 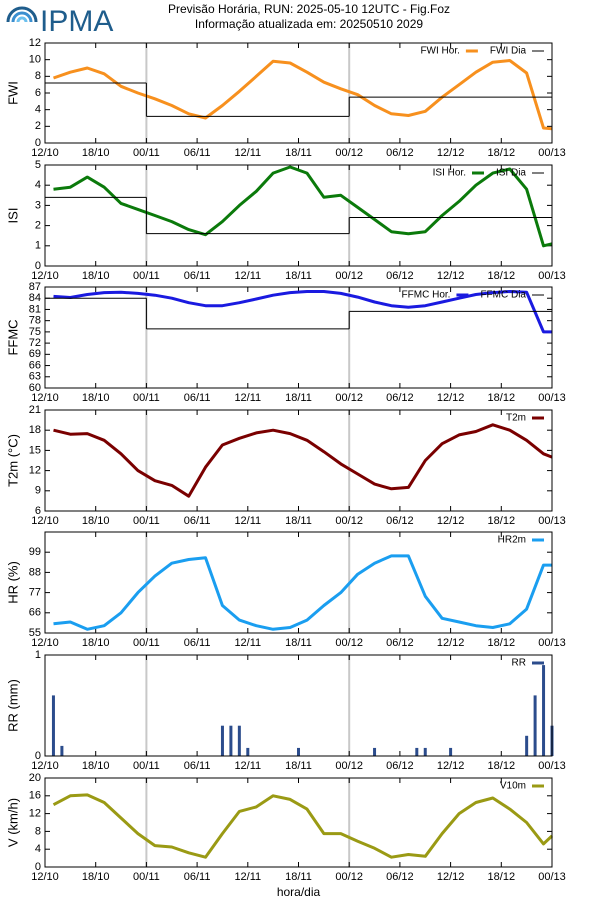 I want to click on y-tick-label: 2, so click(x=38, y=226).